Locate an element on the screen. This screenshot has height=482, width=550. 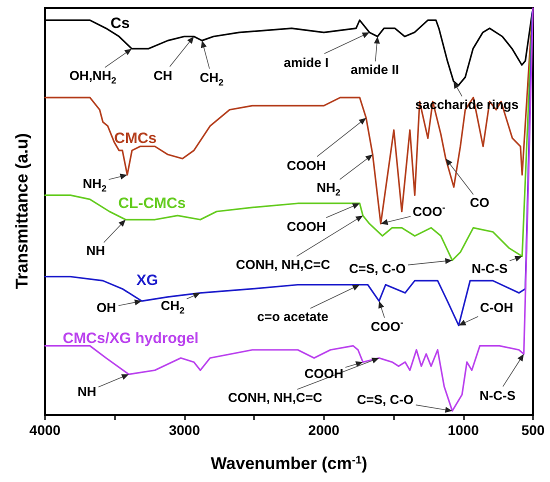
series-label: CL-CMCs is located at coordinates (152, 203).